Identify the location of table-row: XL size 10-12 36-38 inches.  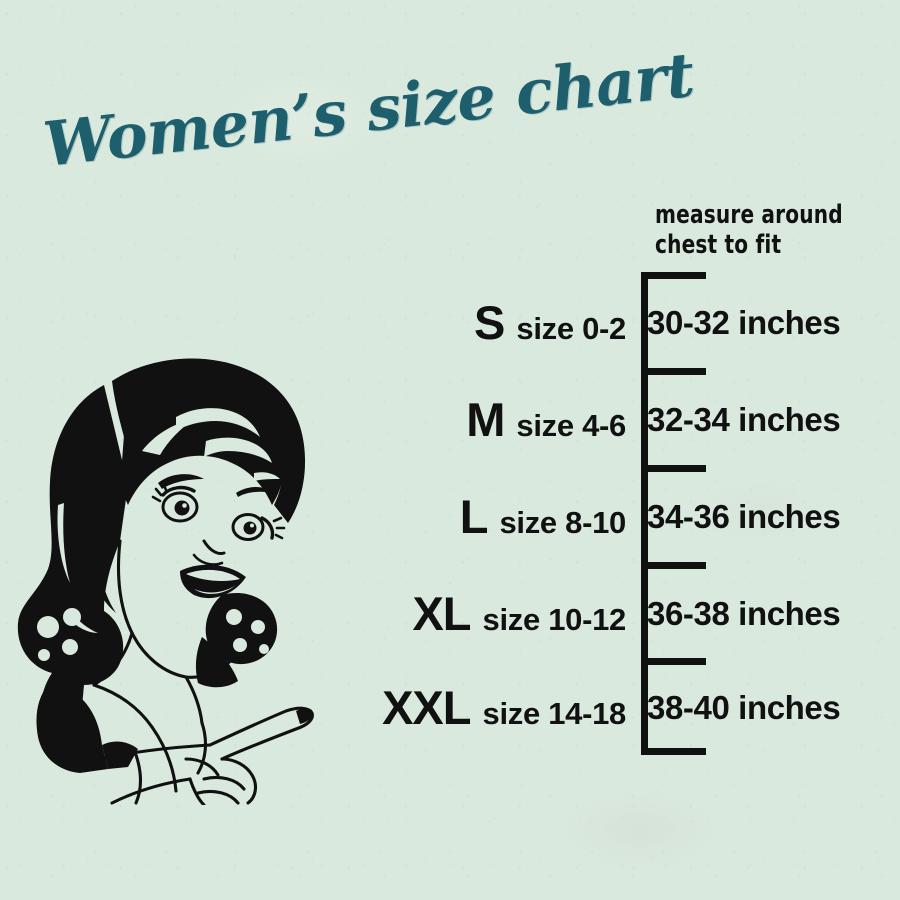
(610, 613).